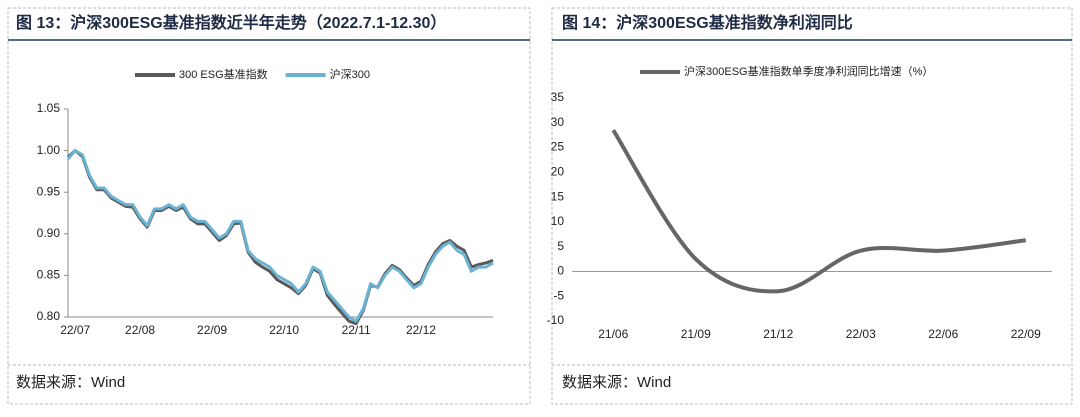 This screenshot has width=1080, height=417. Describe the element at coordinates (49, 150) in the screenshot. I see `y-tick-label: 1.00` at that location.